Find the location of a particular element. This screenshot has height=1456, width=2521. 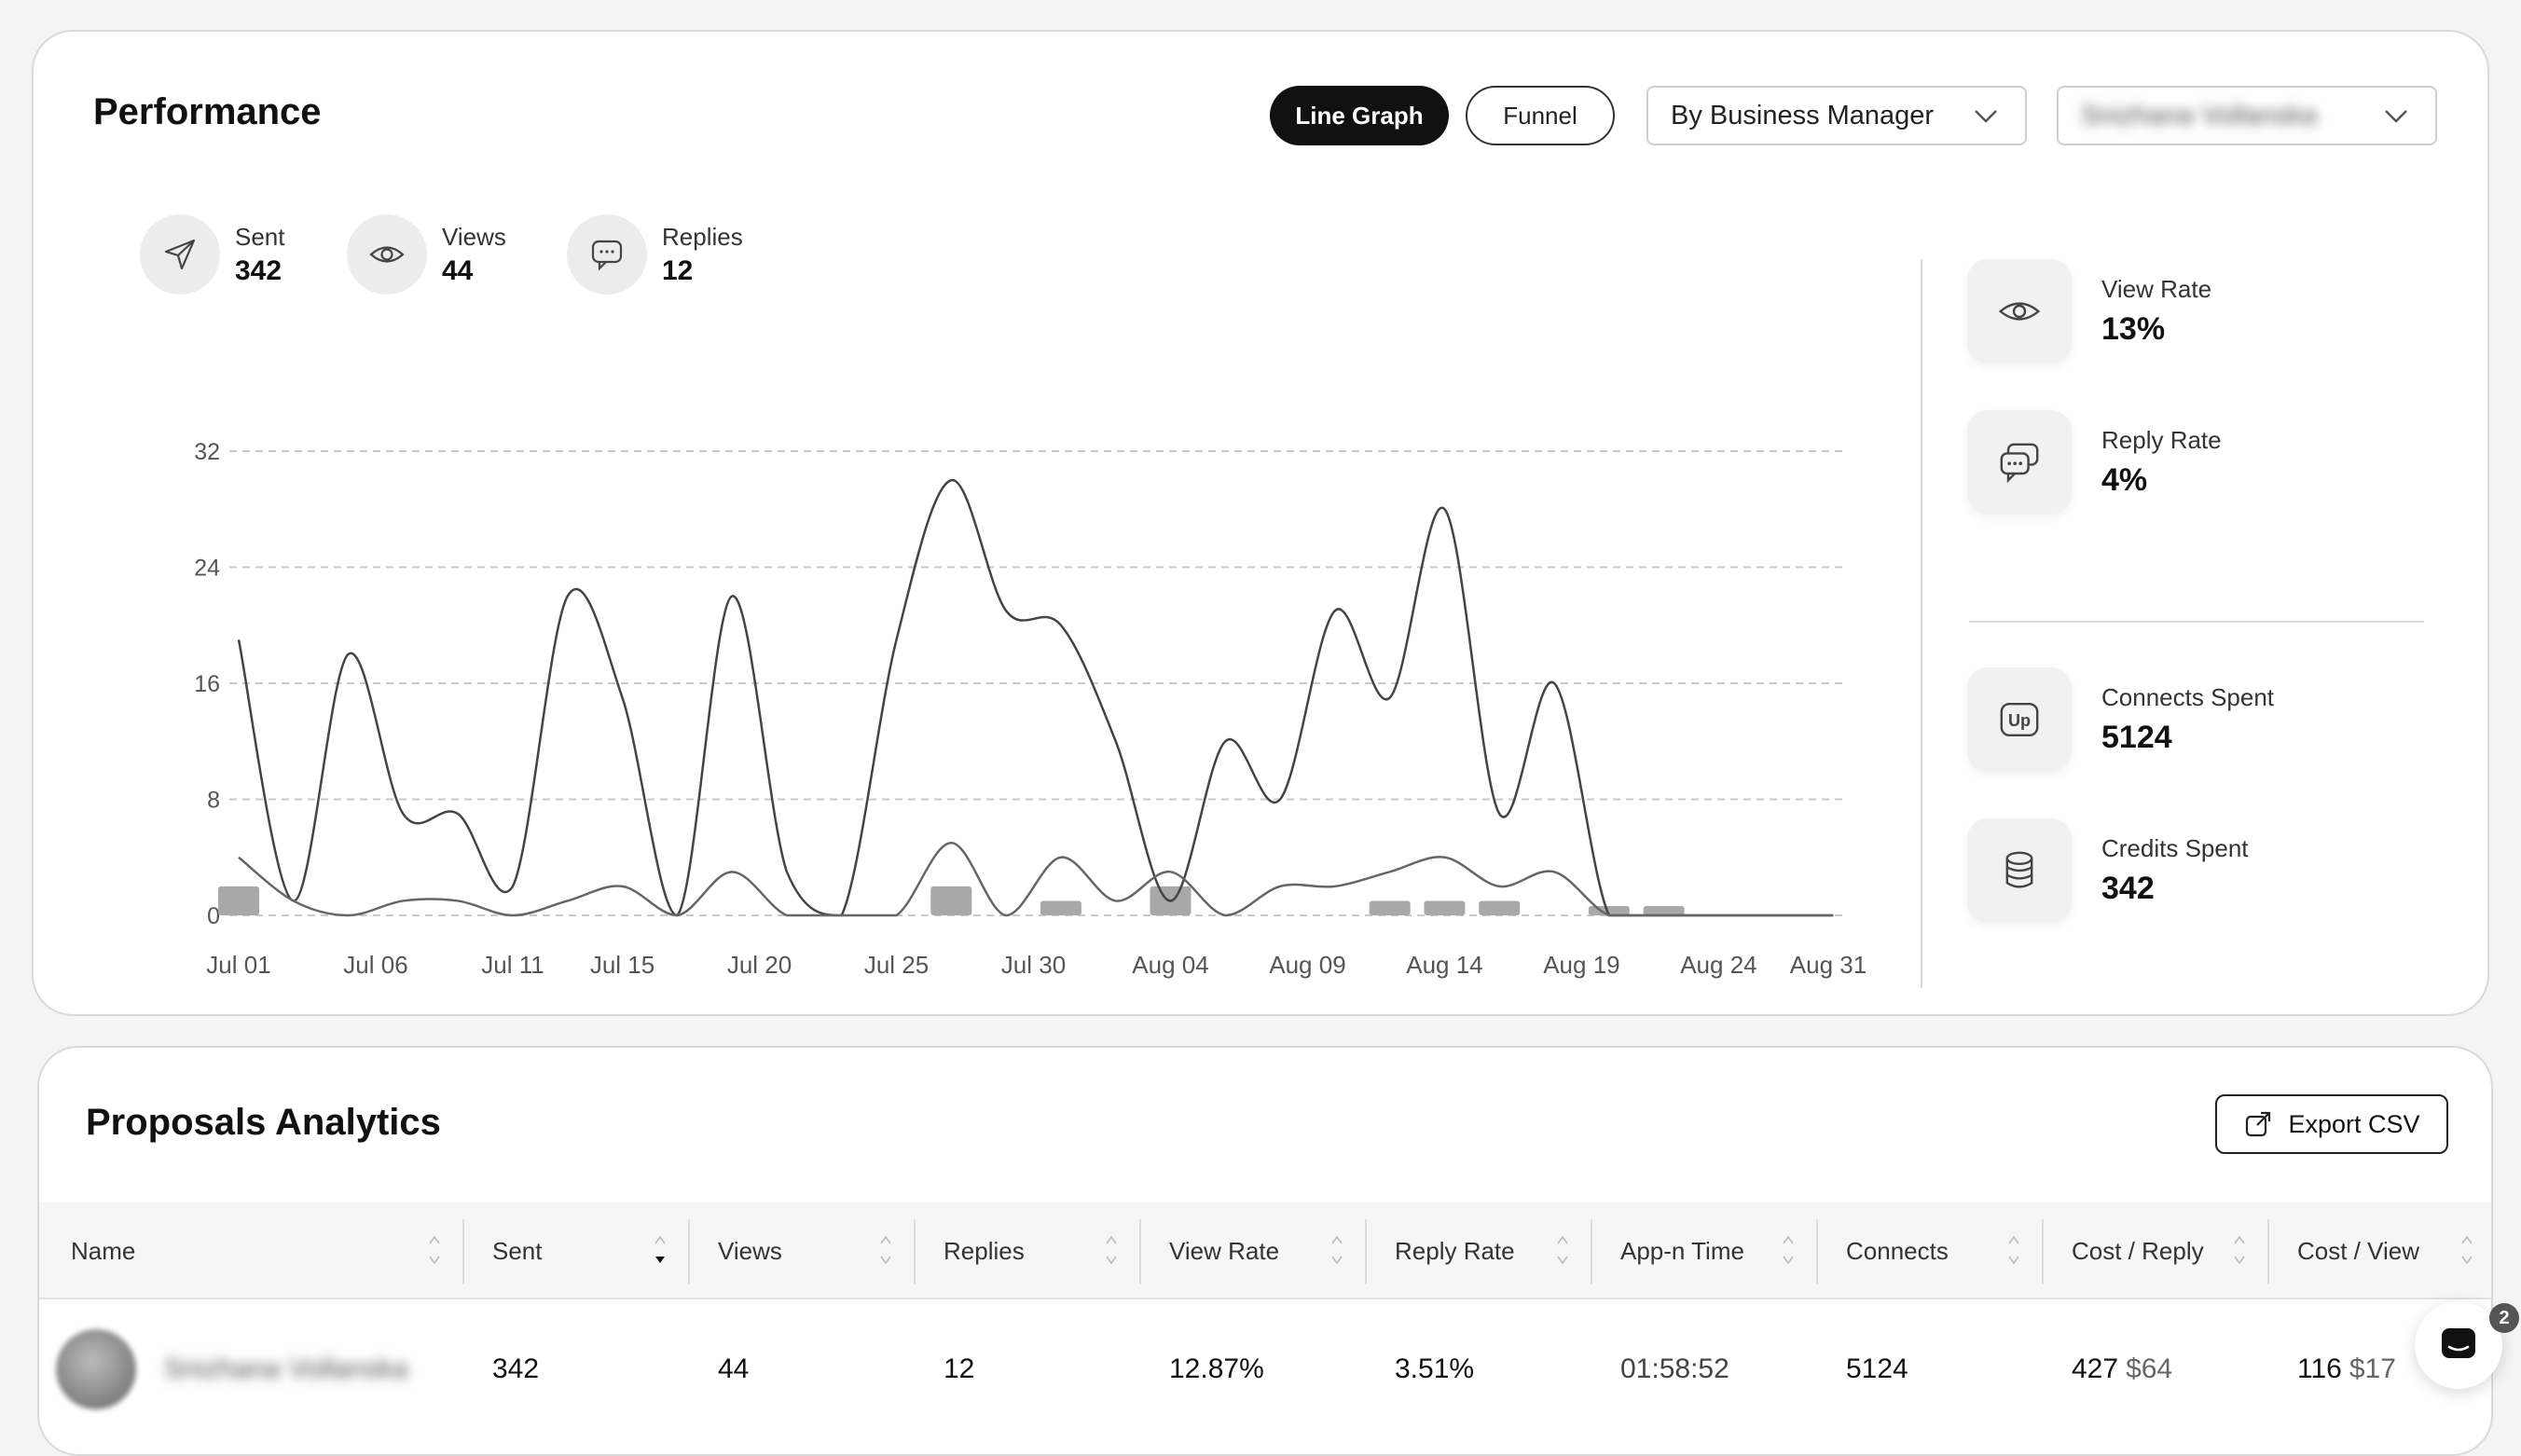

chat-bubbles-icon is located at coordinates (2019, 462).